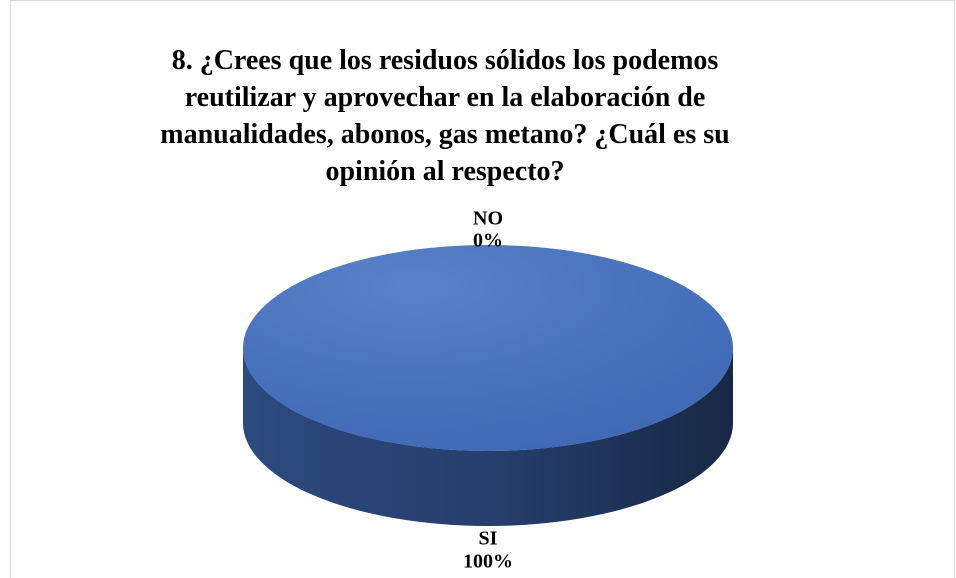 The image size is (956, 578). What do you see at coordinates (488, 241) in the screenshot?
I see `data-label-value: 0%` at bounding box center [488, 241].